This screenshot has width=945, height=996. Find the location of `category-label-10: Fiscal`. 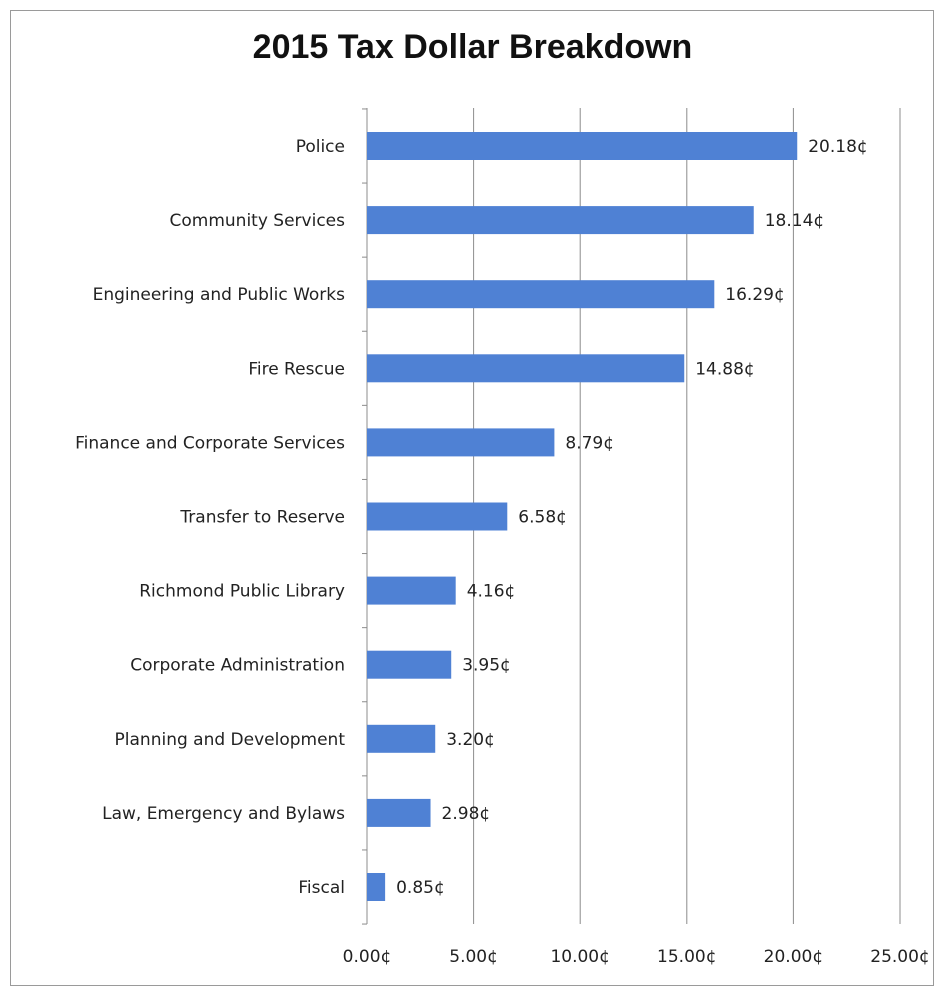

category-label-10: Fiscal is located at coordinates (321, 888).